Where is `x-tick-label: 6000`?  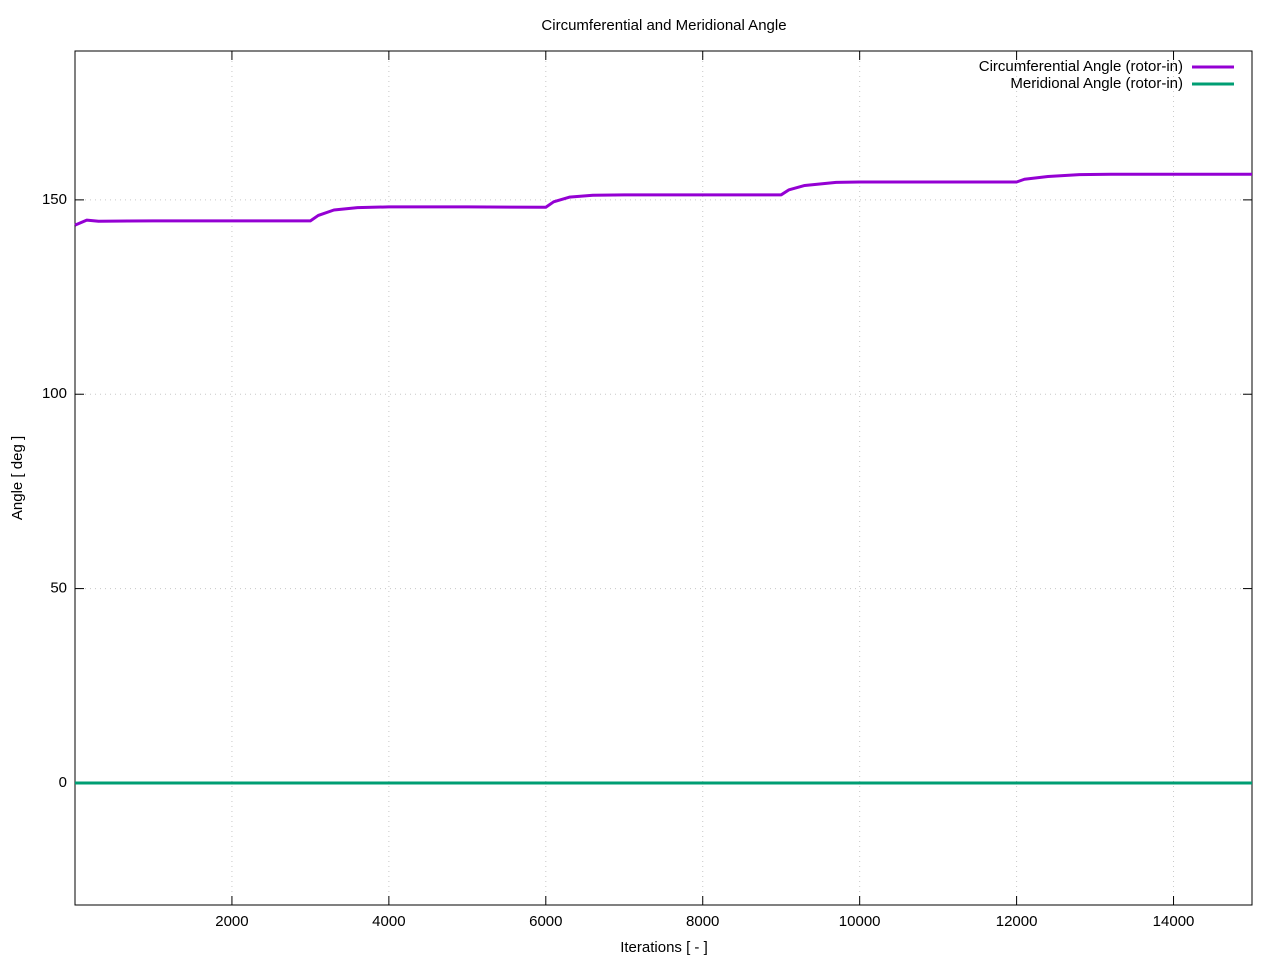 x-tick-label: 6000 is located at coordinates (545, 921).